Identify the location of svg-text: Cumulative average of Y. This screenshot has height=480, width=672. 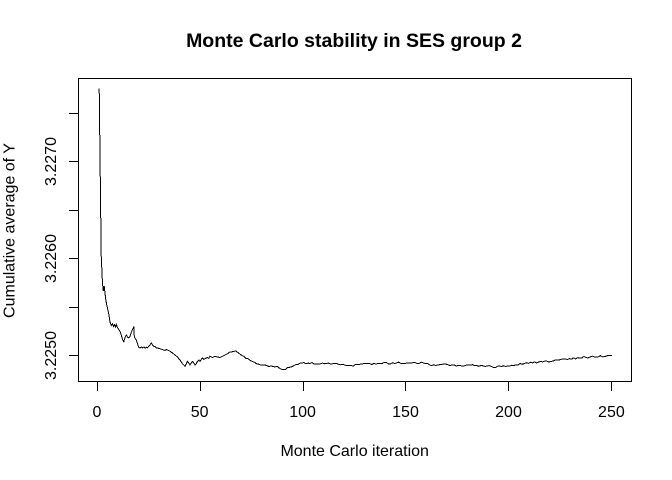
(10, 230).